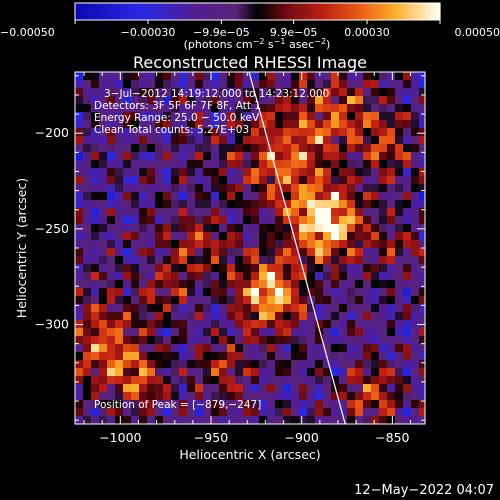 The width and height of the screenshot is (500, 500). I want to click on x-tick-label: −1000, so click(120, 437).